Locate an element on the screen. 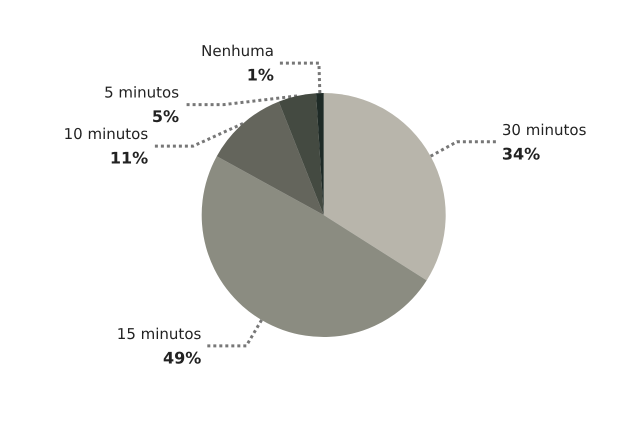 This screenshot has width=635, height=430. slice-label: 10 minutos is located at coordinates (106, 134).